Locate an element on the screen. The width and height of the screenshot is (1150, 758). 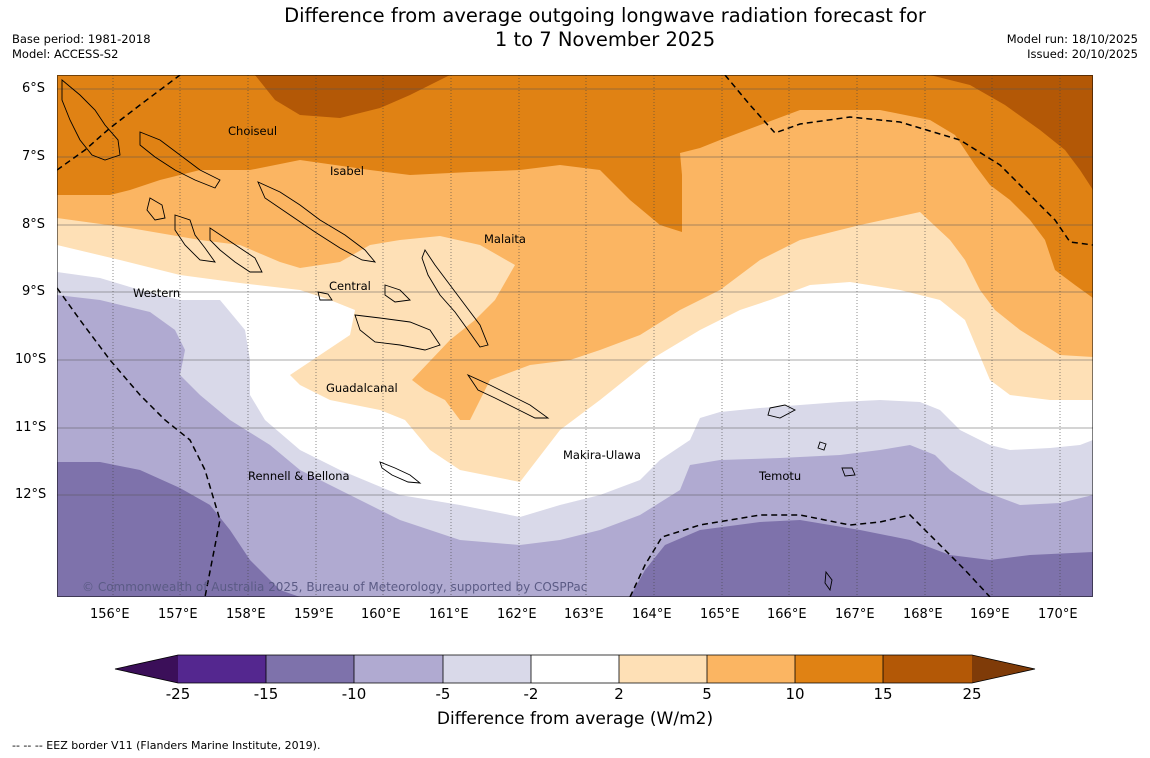
lon-label: 166°E is located at coordinates (787, 614).